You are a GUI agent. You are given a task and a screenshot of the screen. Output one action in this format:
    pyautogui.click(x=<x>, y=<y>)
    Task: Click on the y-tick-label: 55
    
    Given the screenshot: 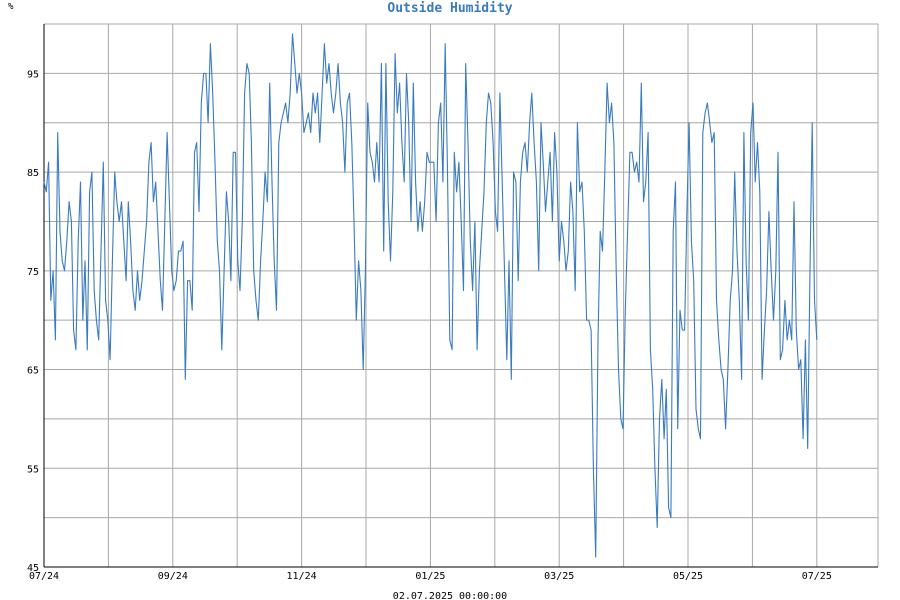 What is the action you would take?
    pyautogui.click(x=33, y=469)
    